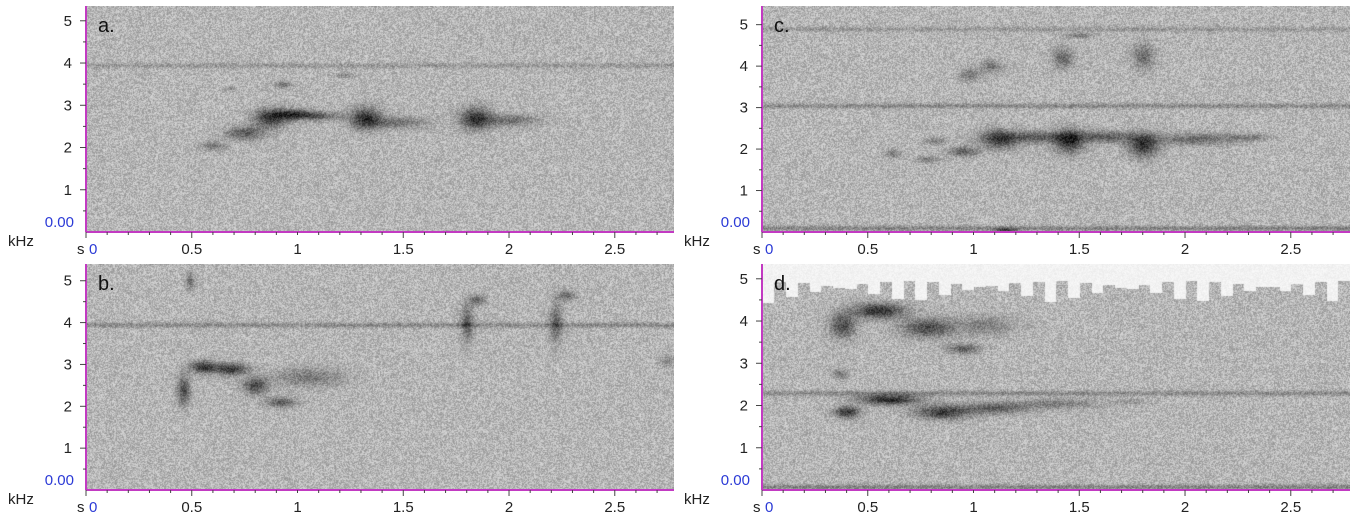 This screenshot has width=1352, height=515. I want to click on panel-letter: b., so click(106, 284).